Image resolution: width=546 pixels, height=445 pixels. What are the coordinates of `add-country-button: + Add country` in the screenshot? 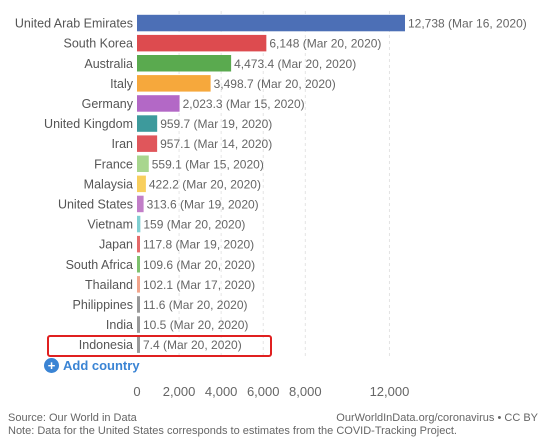 It's located at (92, 365).